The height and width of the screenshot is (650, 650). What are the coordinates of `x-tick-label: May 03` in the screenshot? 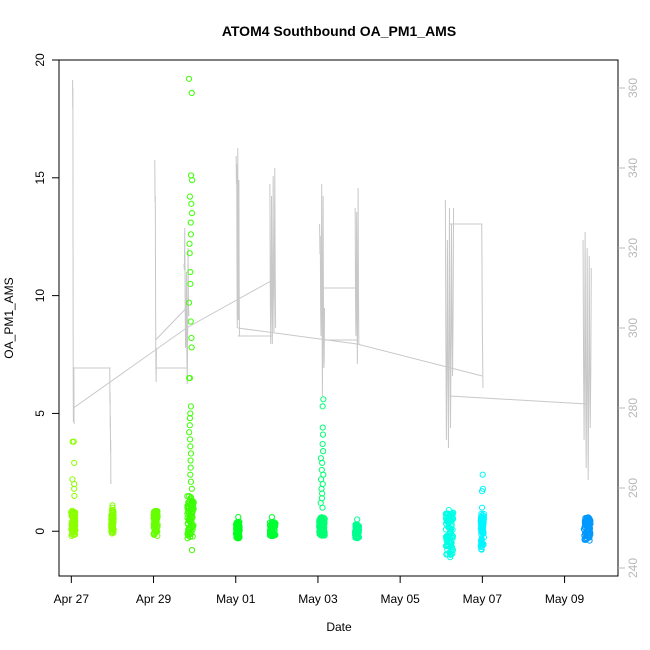 It's located at (318, 599).